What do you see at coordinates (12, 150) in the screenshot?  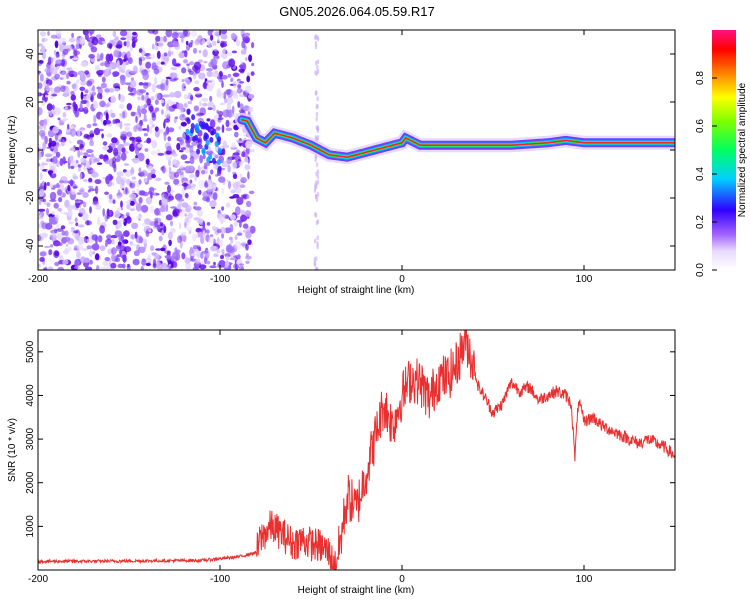 I see `spectrogram-y-axis-label: Frequency (Hz)` at bounding box center [12, 150].